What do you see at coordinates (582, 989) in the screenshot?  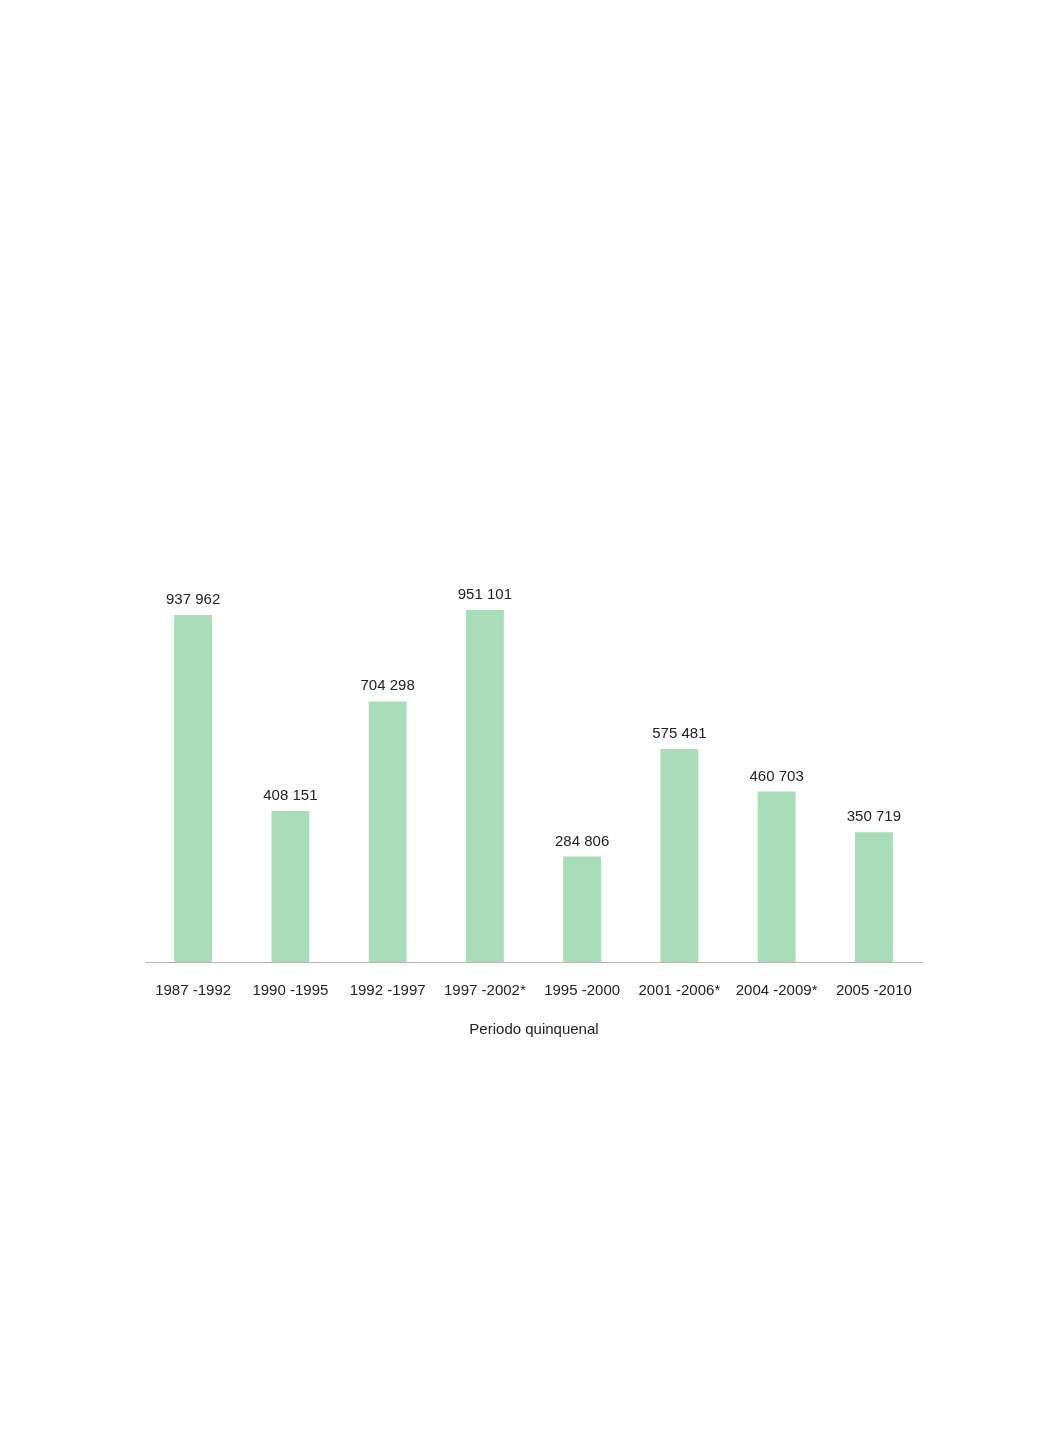 I see `x-tick-label: 1995 -2000` at bounding box center [582, 989].